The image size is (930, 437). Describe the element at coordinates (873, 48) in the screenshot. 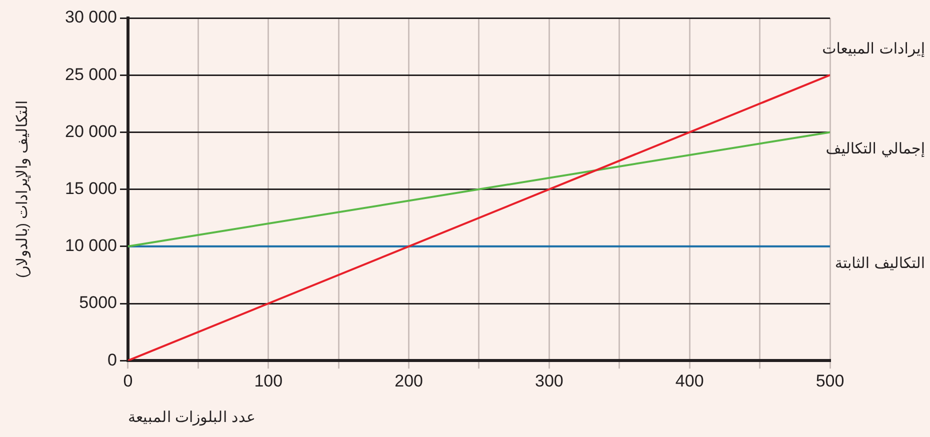

I see `series-label: إيرادات المبيعات` at that location.